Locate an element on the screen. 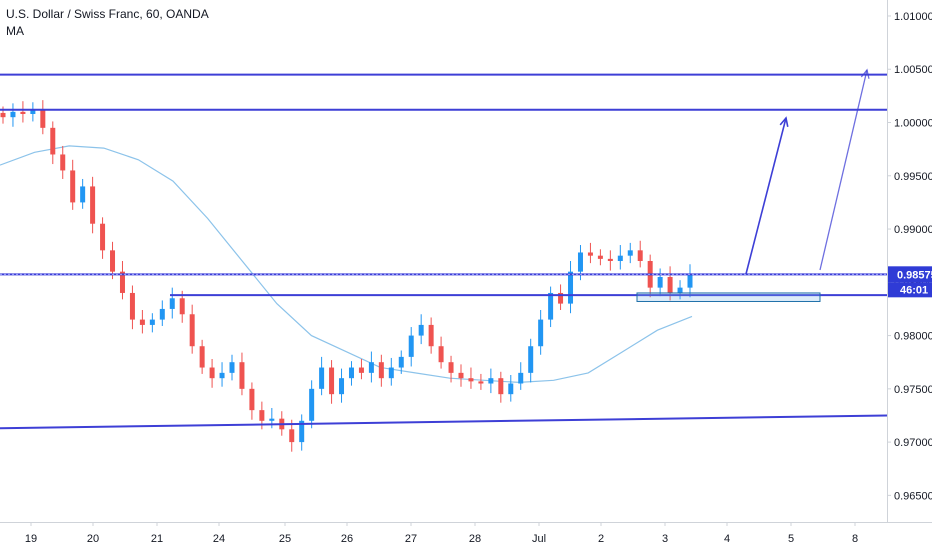 This screenshot has width=932, height=550. indicator-label: MA is located at coordinates (15, 31).